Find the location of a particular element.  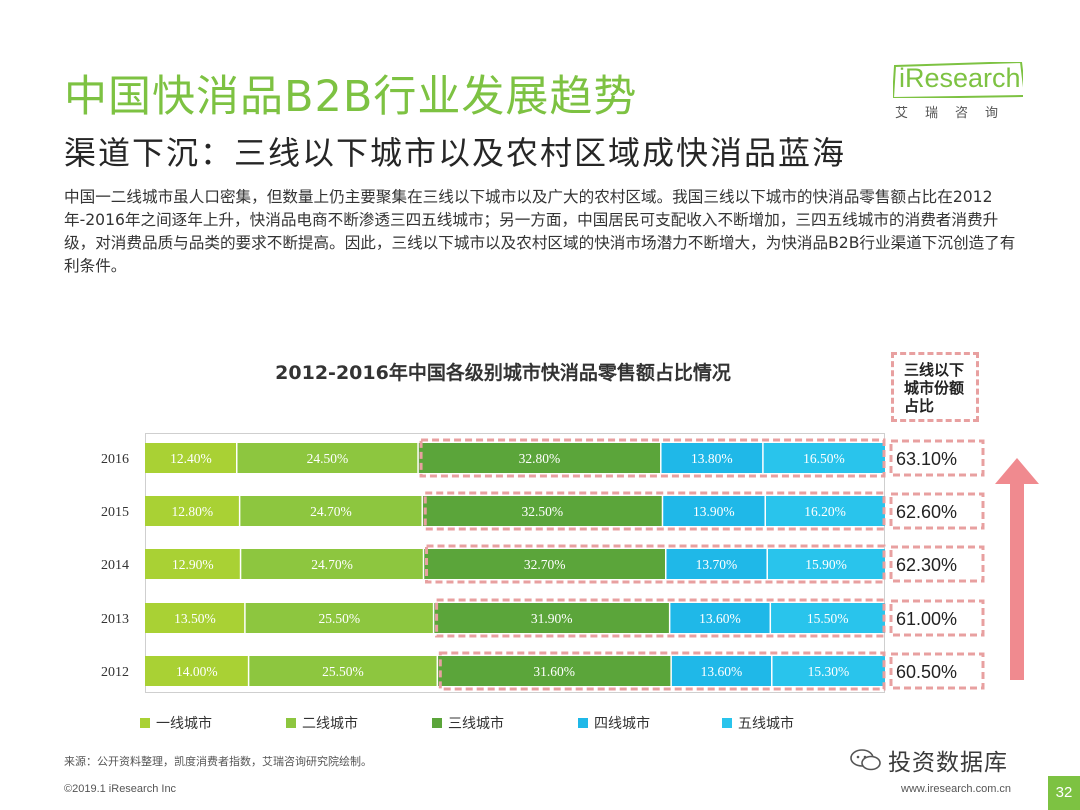

bar-data-label: 32.80% is located at coordinates (540, 458).